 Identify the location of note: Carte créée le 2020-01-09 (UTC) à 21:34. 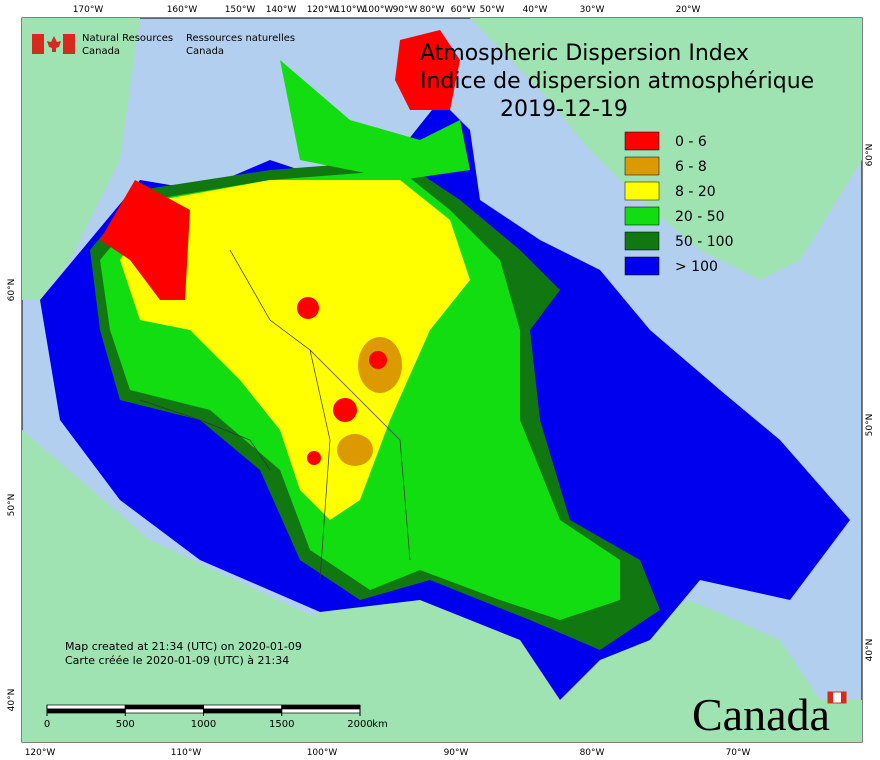
(177, 660).